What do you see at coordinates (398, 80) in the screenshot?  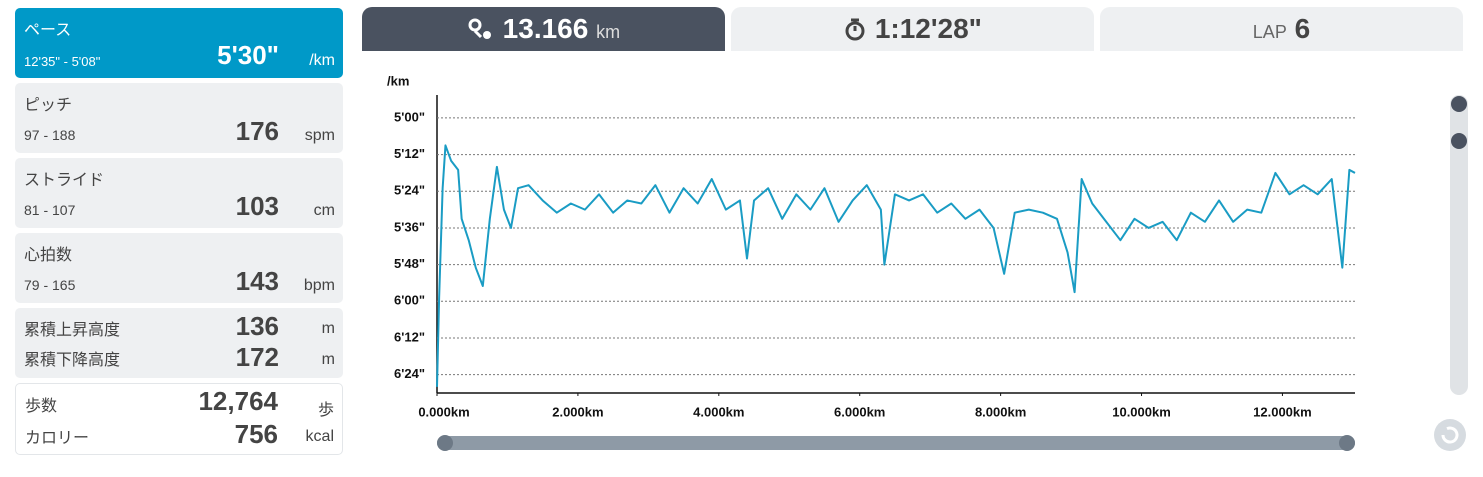 I see `y-axis-label: /km` at bounding box center [398, 80].